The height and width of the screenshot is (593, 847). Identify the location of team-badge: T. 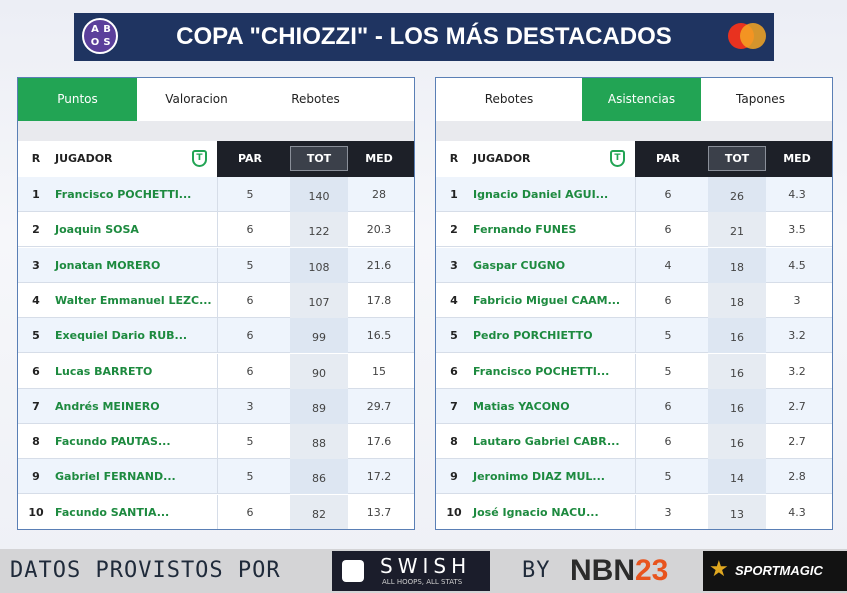
(617, 158).